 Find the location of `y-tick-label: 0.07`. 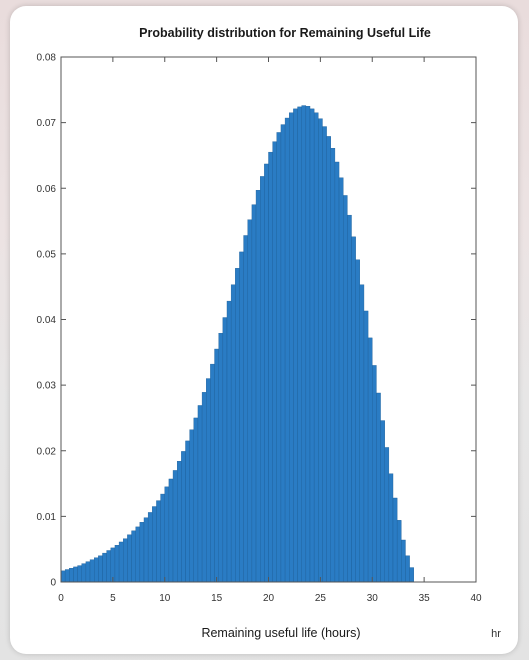

y-tick-label: 0.07 is located at coordinates (47, 123).